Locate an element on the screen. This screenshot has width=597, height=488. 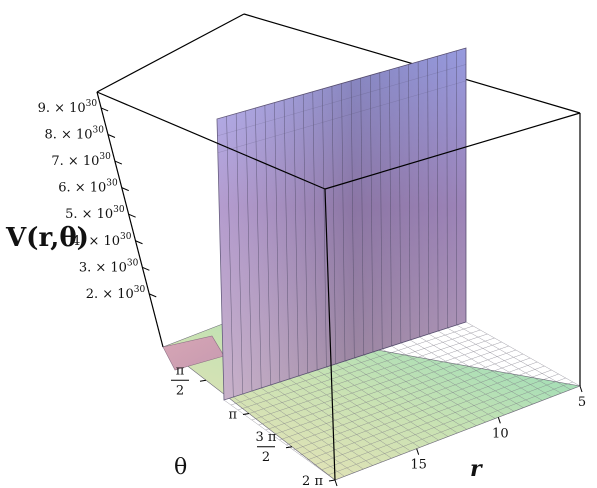
z-tick-label: 2. × 1030 is located at coordinates (116, 293).